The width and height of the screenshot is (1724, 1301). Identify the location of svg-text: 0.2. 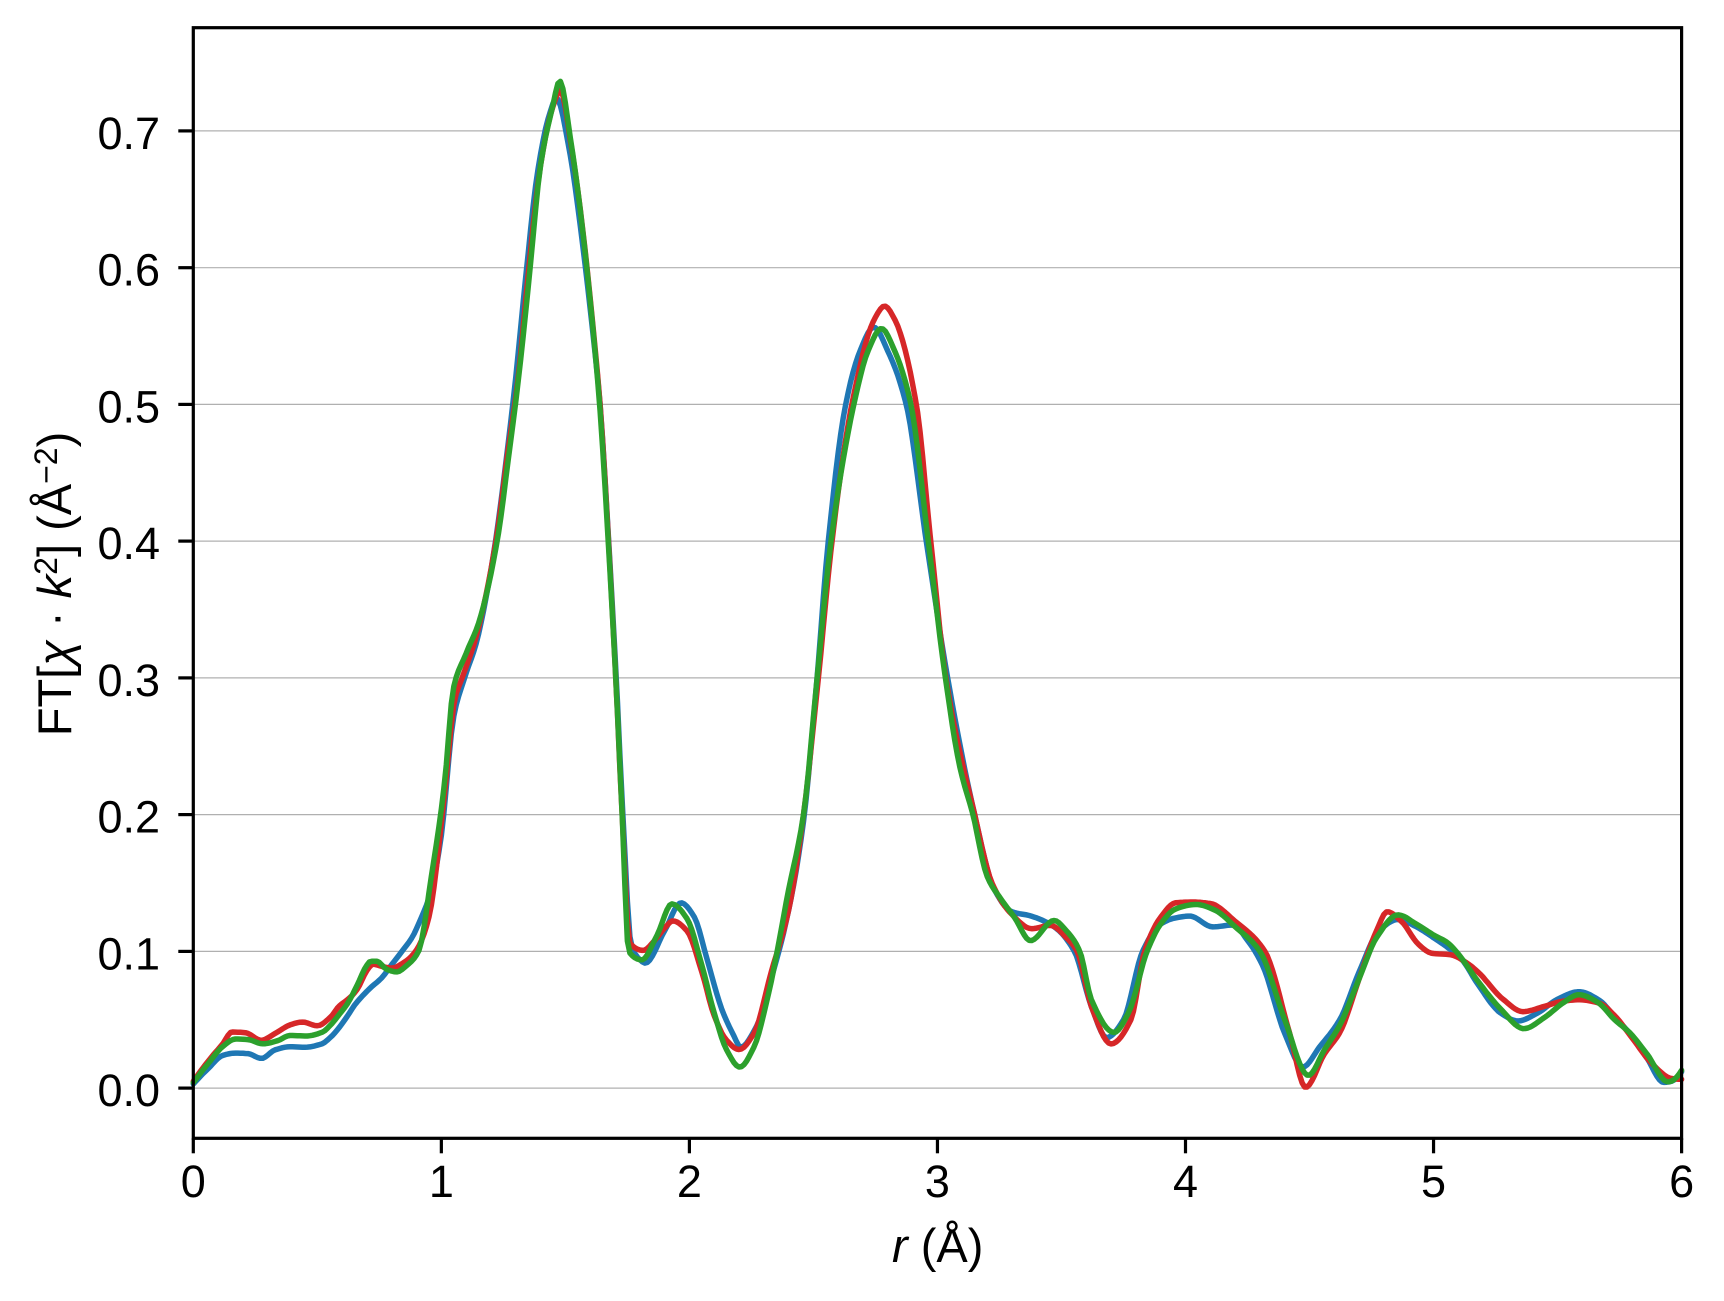
(128, 817).